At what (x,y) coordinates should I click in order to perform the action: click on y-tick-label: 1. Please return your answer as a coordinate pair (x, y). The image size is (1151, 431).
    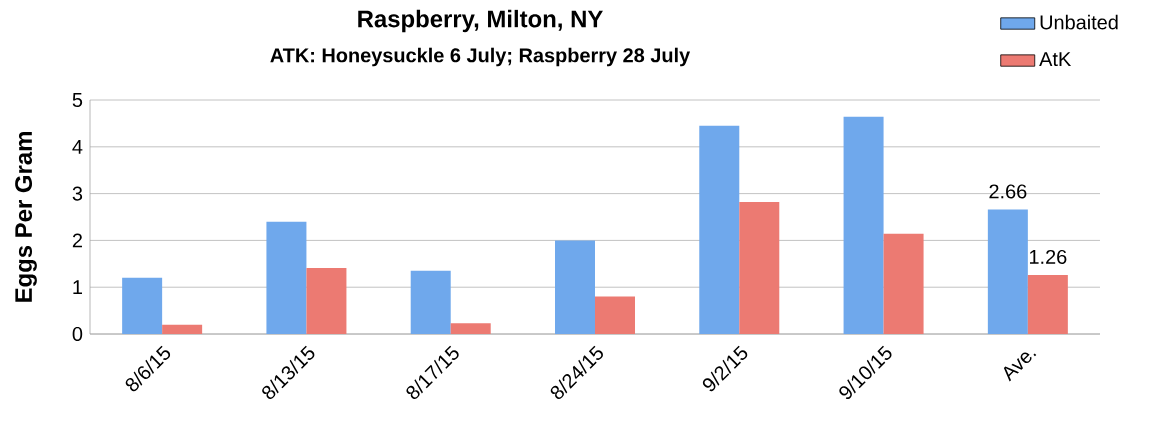
    Looking at the image, I should click on (77, 287).